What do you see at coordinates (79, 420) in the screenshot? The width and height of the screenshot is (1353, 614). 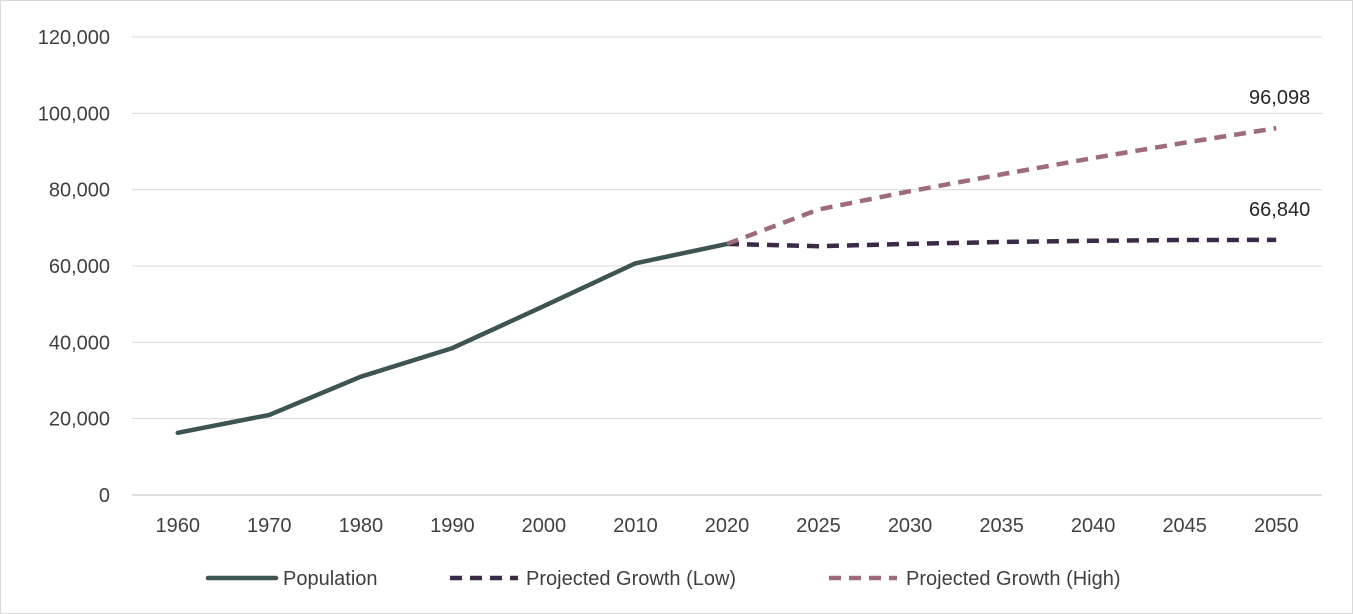 I see `y-tick-label: 20,000` at bounding box center [79, 420].